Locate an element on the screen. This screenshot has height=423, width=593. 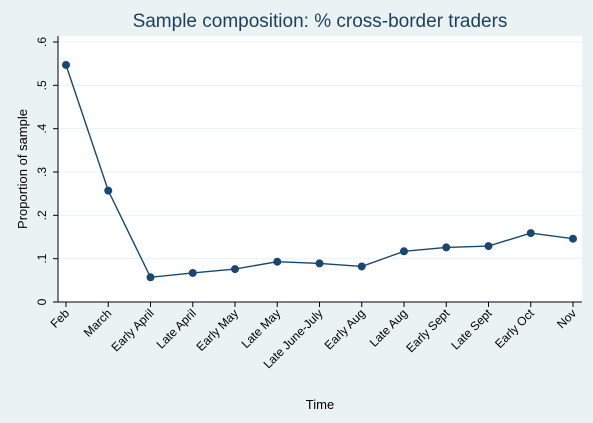
y-tick-label: .3 is located at coordinates (42, 172).